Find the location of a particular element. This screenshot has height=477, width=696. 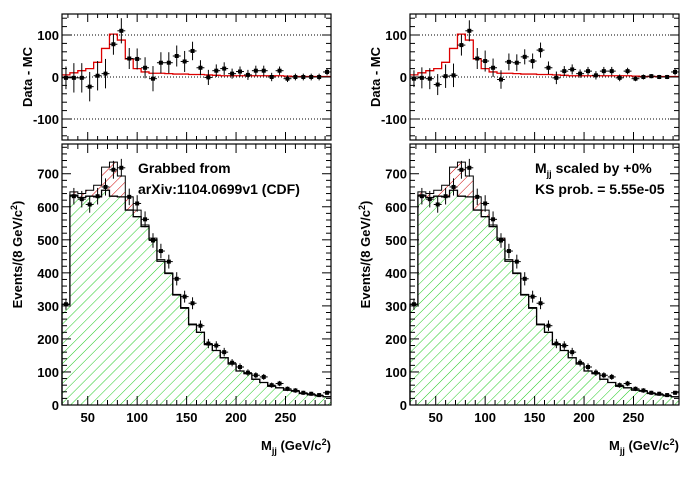

y-tick-label: 500 is located at coordinates (48, 240).